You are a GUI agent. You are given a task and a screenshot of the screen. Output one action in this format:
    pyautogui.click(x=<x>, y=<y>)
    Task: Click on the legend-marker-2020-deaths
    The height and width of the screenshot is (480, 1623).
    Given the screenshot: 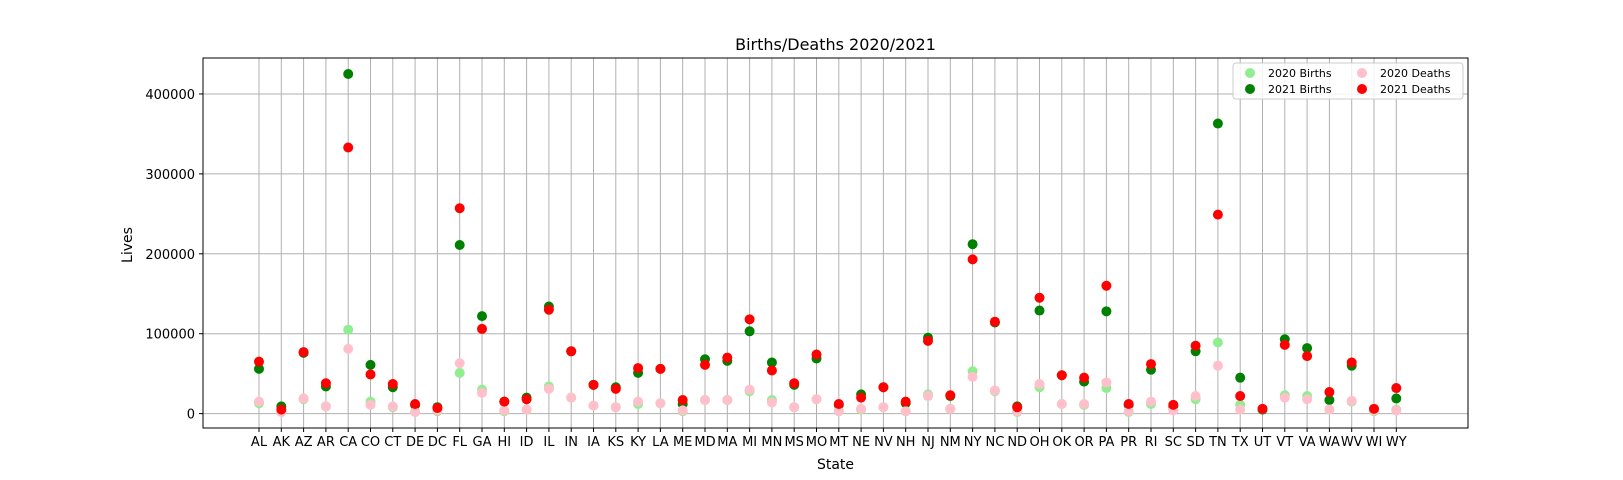 What is the action you would take?
    pyautogui.click(x=1362, y=73)
    